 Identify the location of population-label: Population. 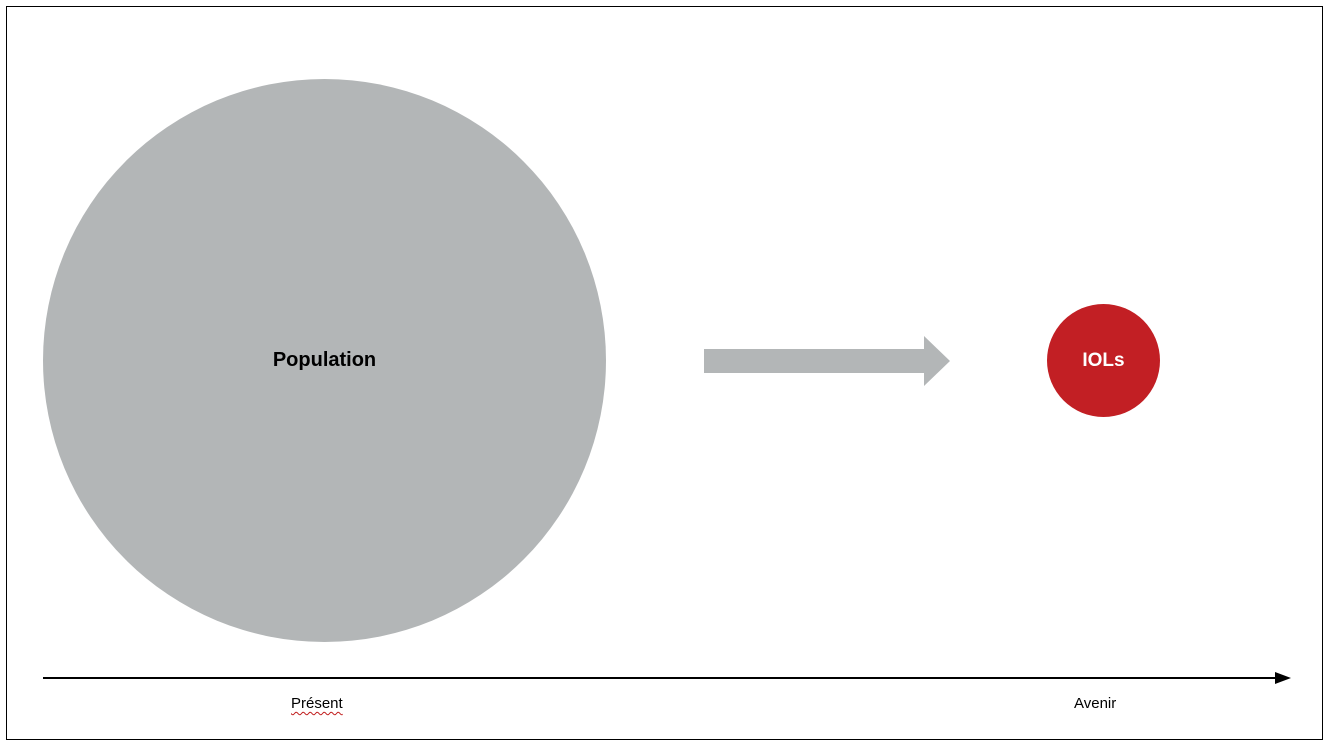
(324, 360).